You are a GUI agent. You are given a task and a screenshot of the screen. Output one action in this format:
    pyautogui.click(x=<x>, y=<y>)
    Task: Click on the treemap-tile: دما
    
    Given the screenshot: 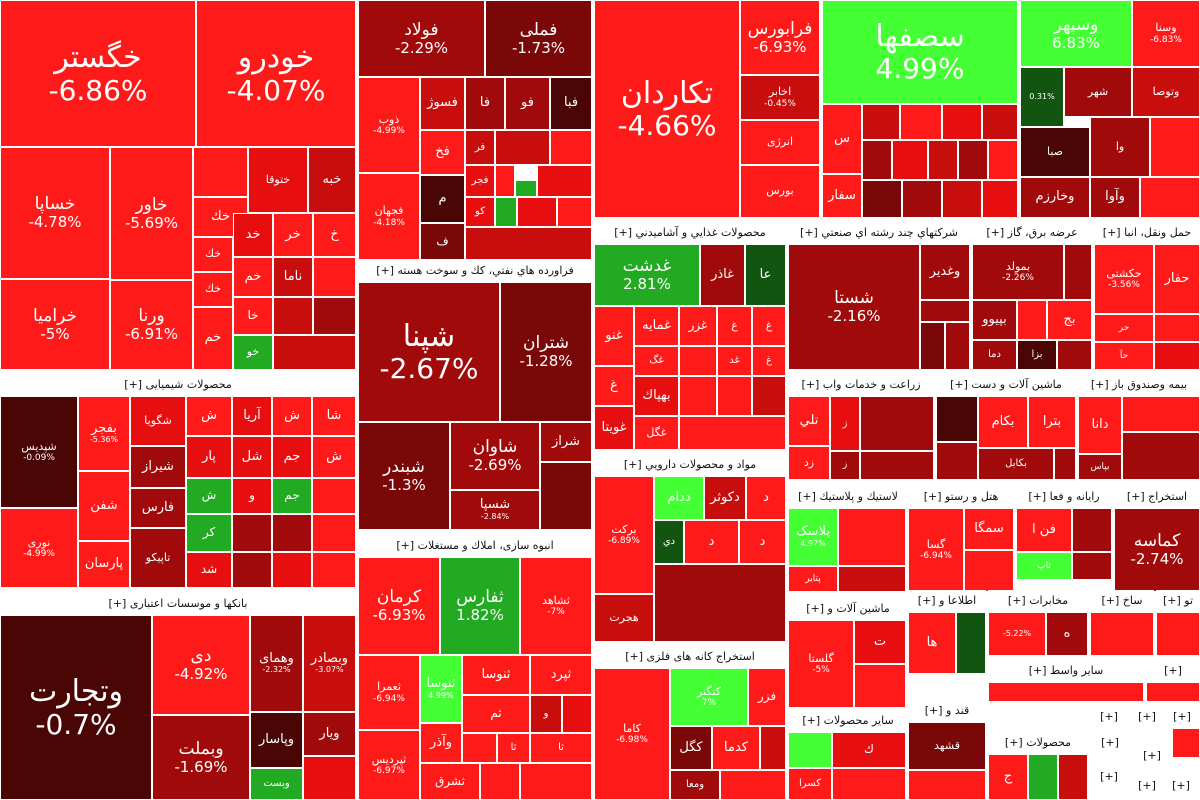 What is the action you would take?
    pyautogui.click(x=994, y=355)
    